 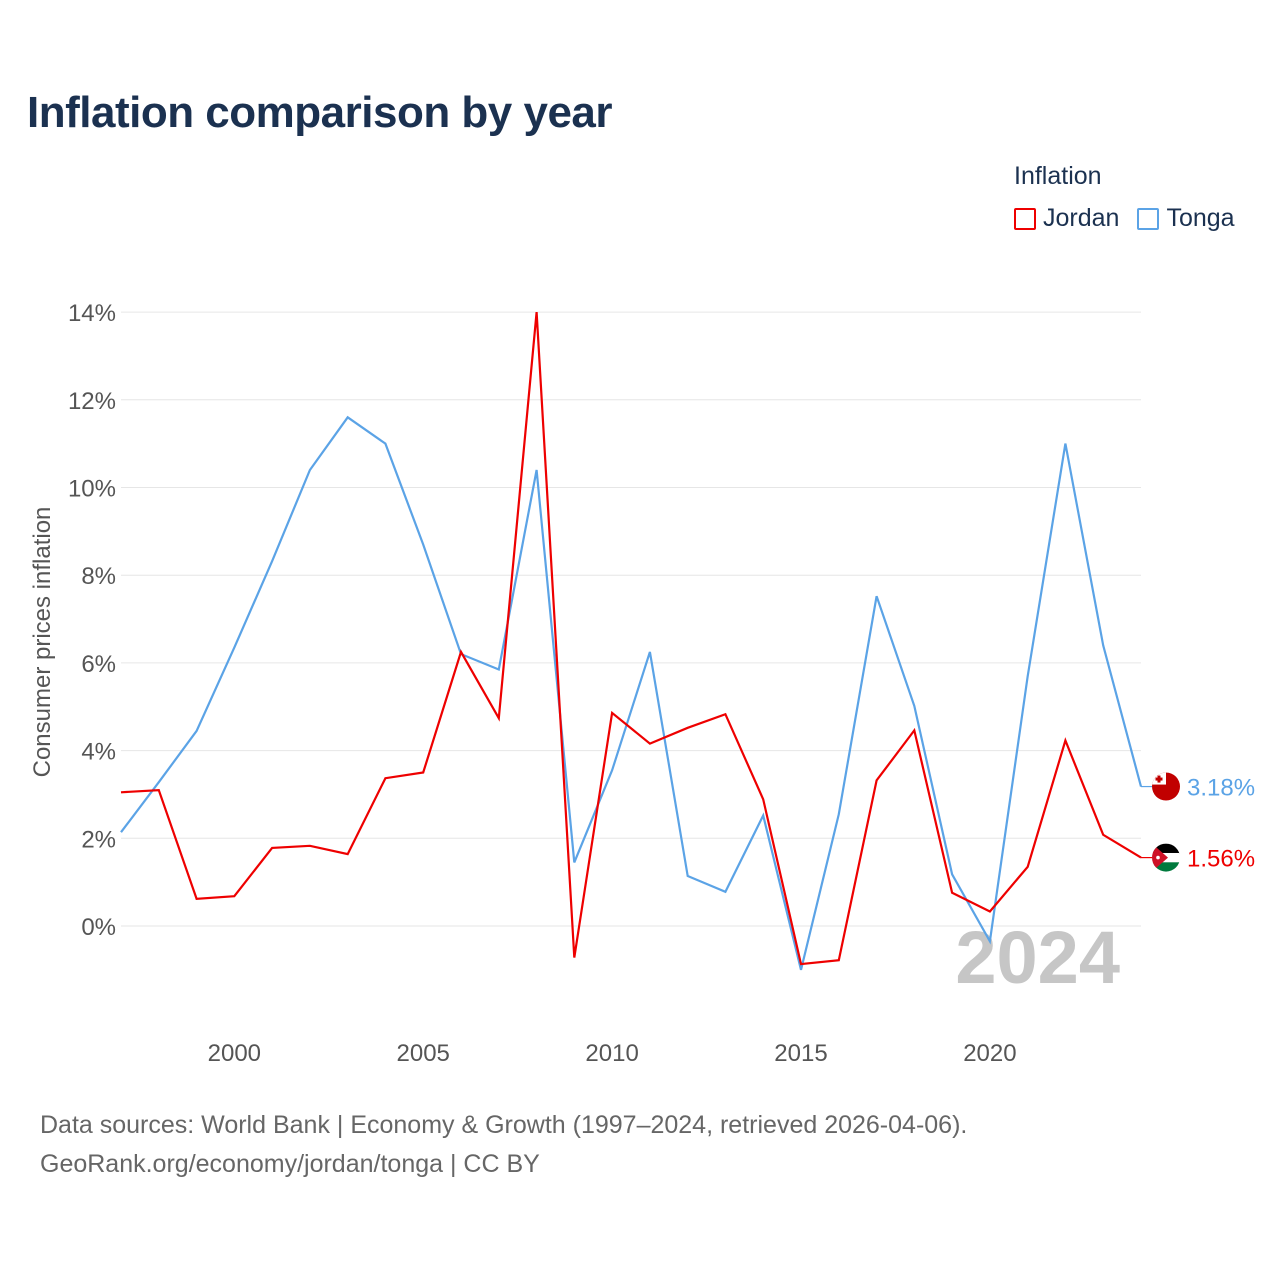 What do you see at coordinates (800, 1053) in the screenshot?
I see `x-tick-label: 2015` at bounding box center [800, 1053].